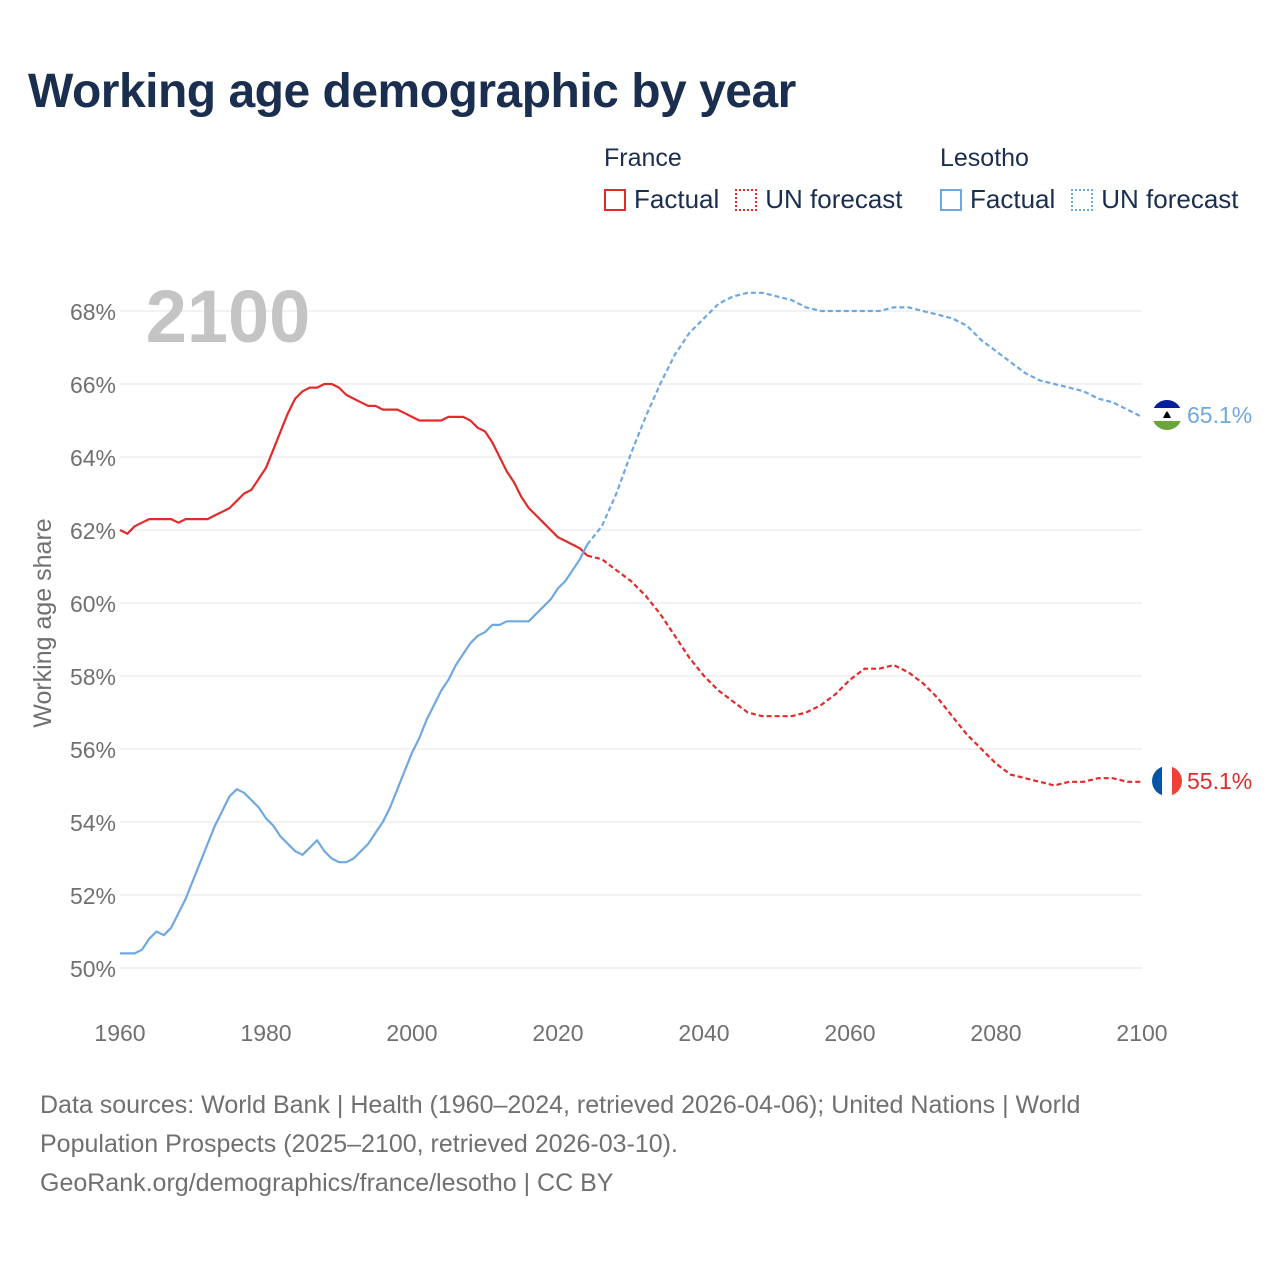 This screenshot has height=1280, width=1280. Describe the element at coordinates (412, 91) in the screenshot. I see `chart-title: Working age demographic by year` at that location.